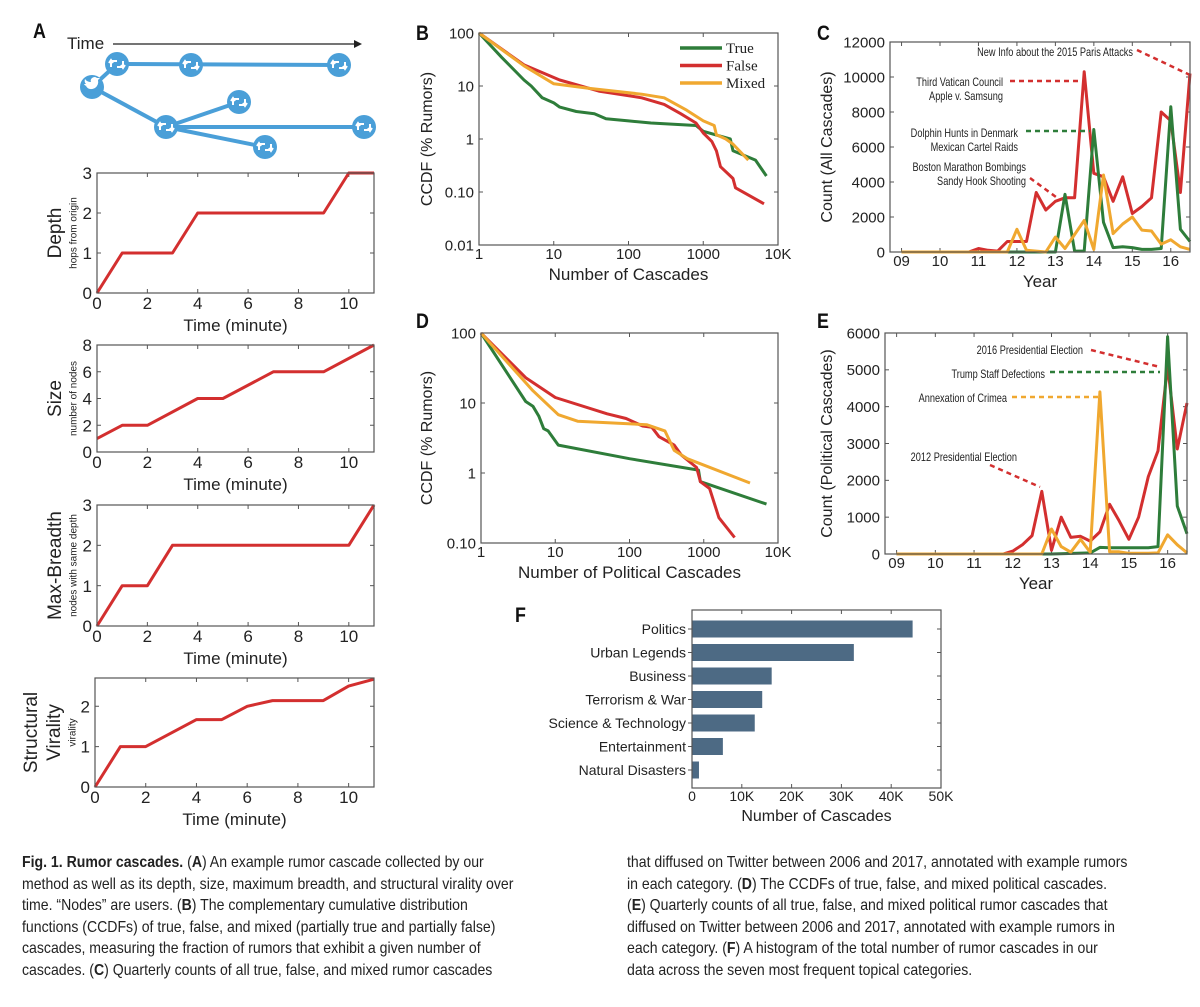 Image resolution: width=1200 pixels, height=1007 pixels. I want to click on cascade-diagram: Time, so click(221, 96).